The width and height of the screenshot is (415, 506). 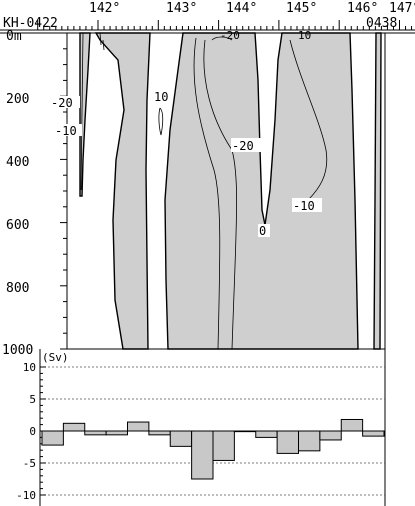 I want to click on y-tick-label: -5, so click(x=29, y=463).